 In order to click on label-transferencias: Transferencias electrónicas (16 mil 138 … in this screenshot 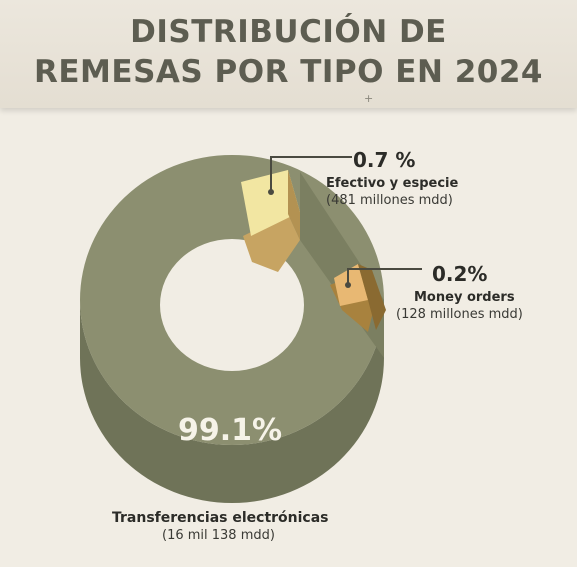, I will do `click(220, 526)`.